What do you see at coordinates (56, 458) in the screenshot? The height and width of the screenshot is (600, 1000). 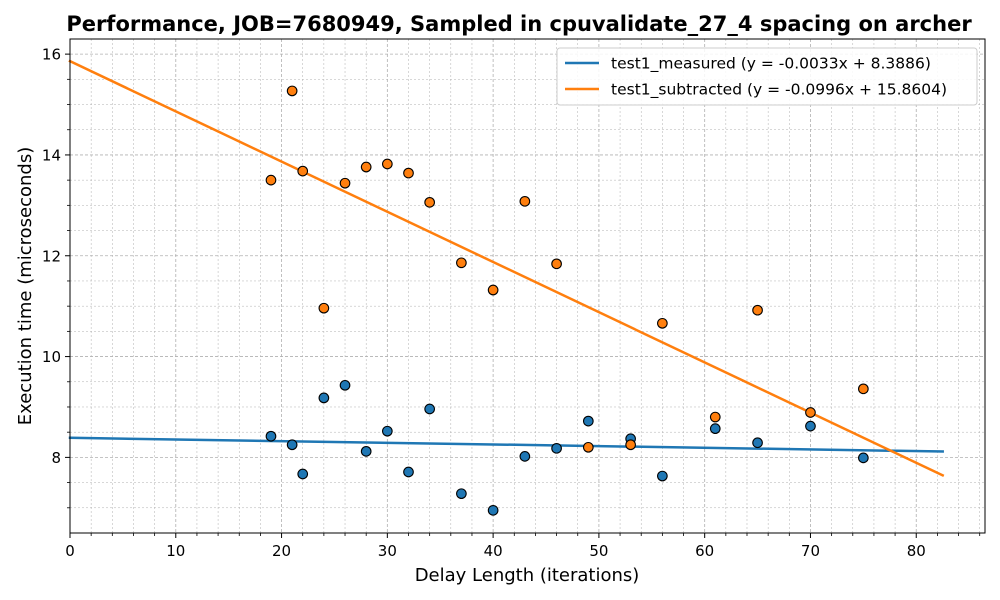 I see `y-tick-label: 8` at bounding box center [56, 458].